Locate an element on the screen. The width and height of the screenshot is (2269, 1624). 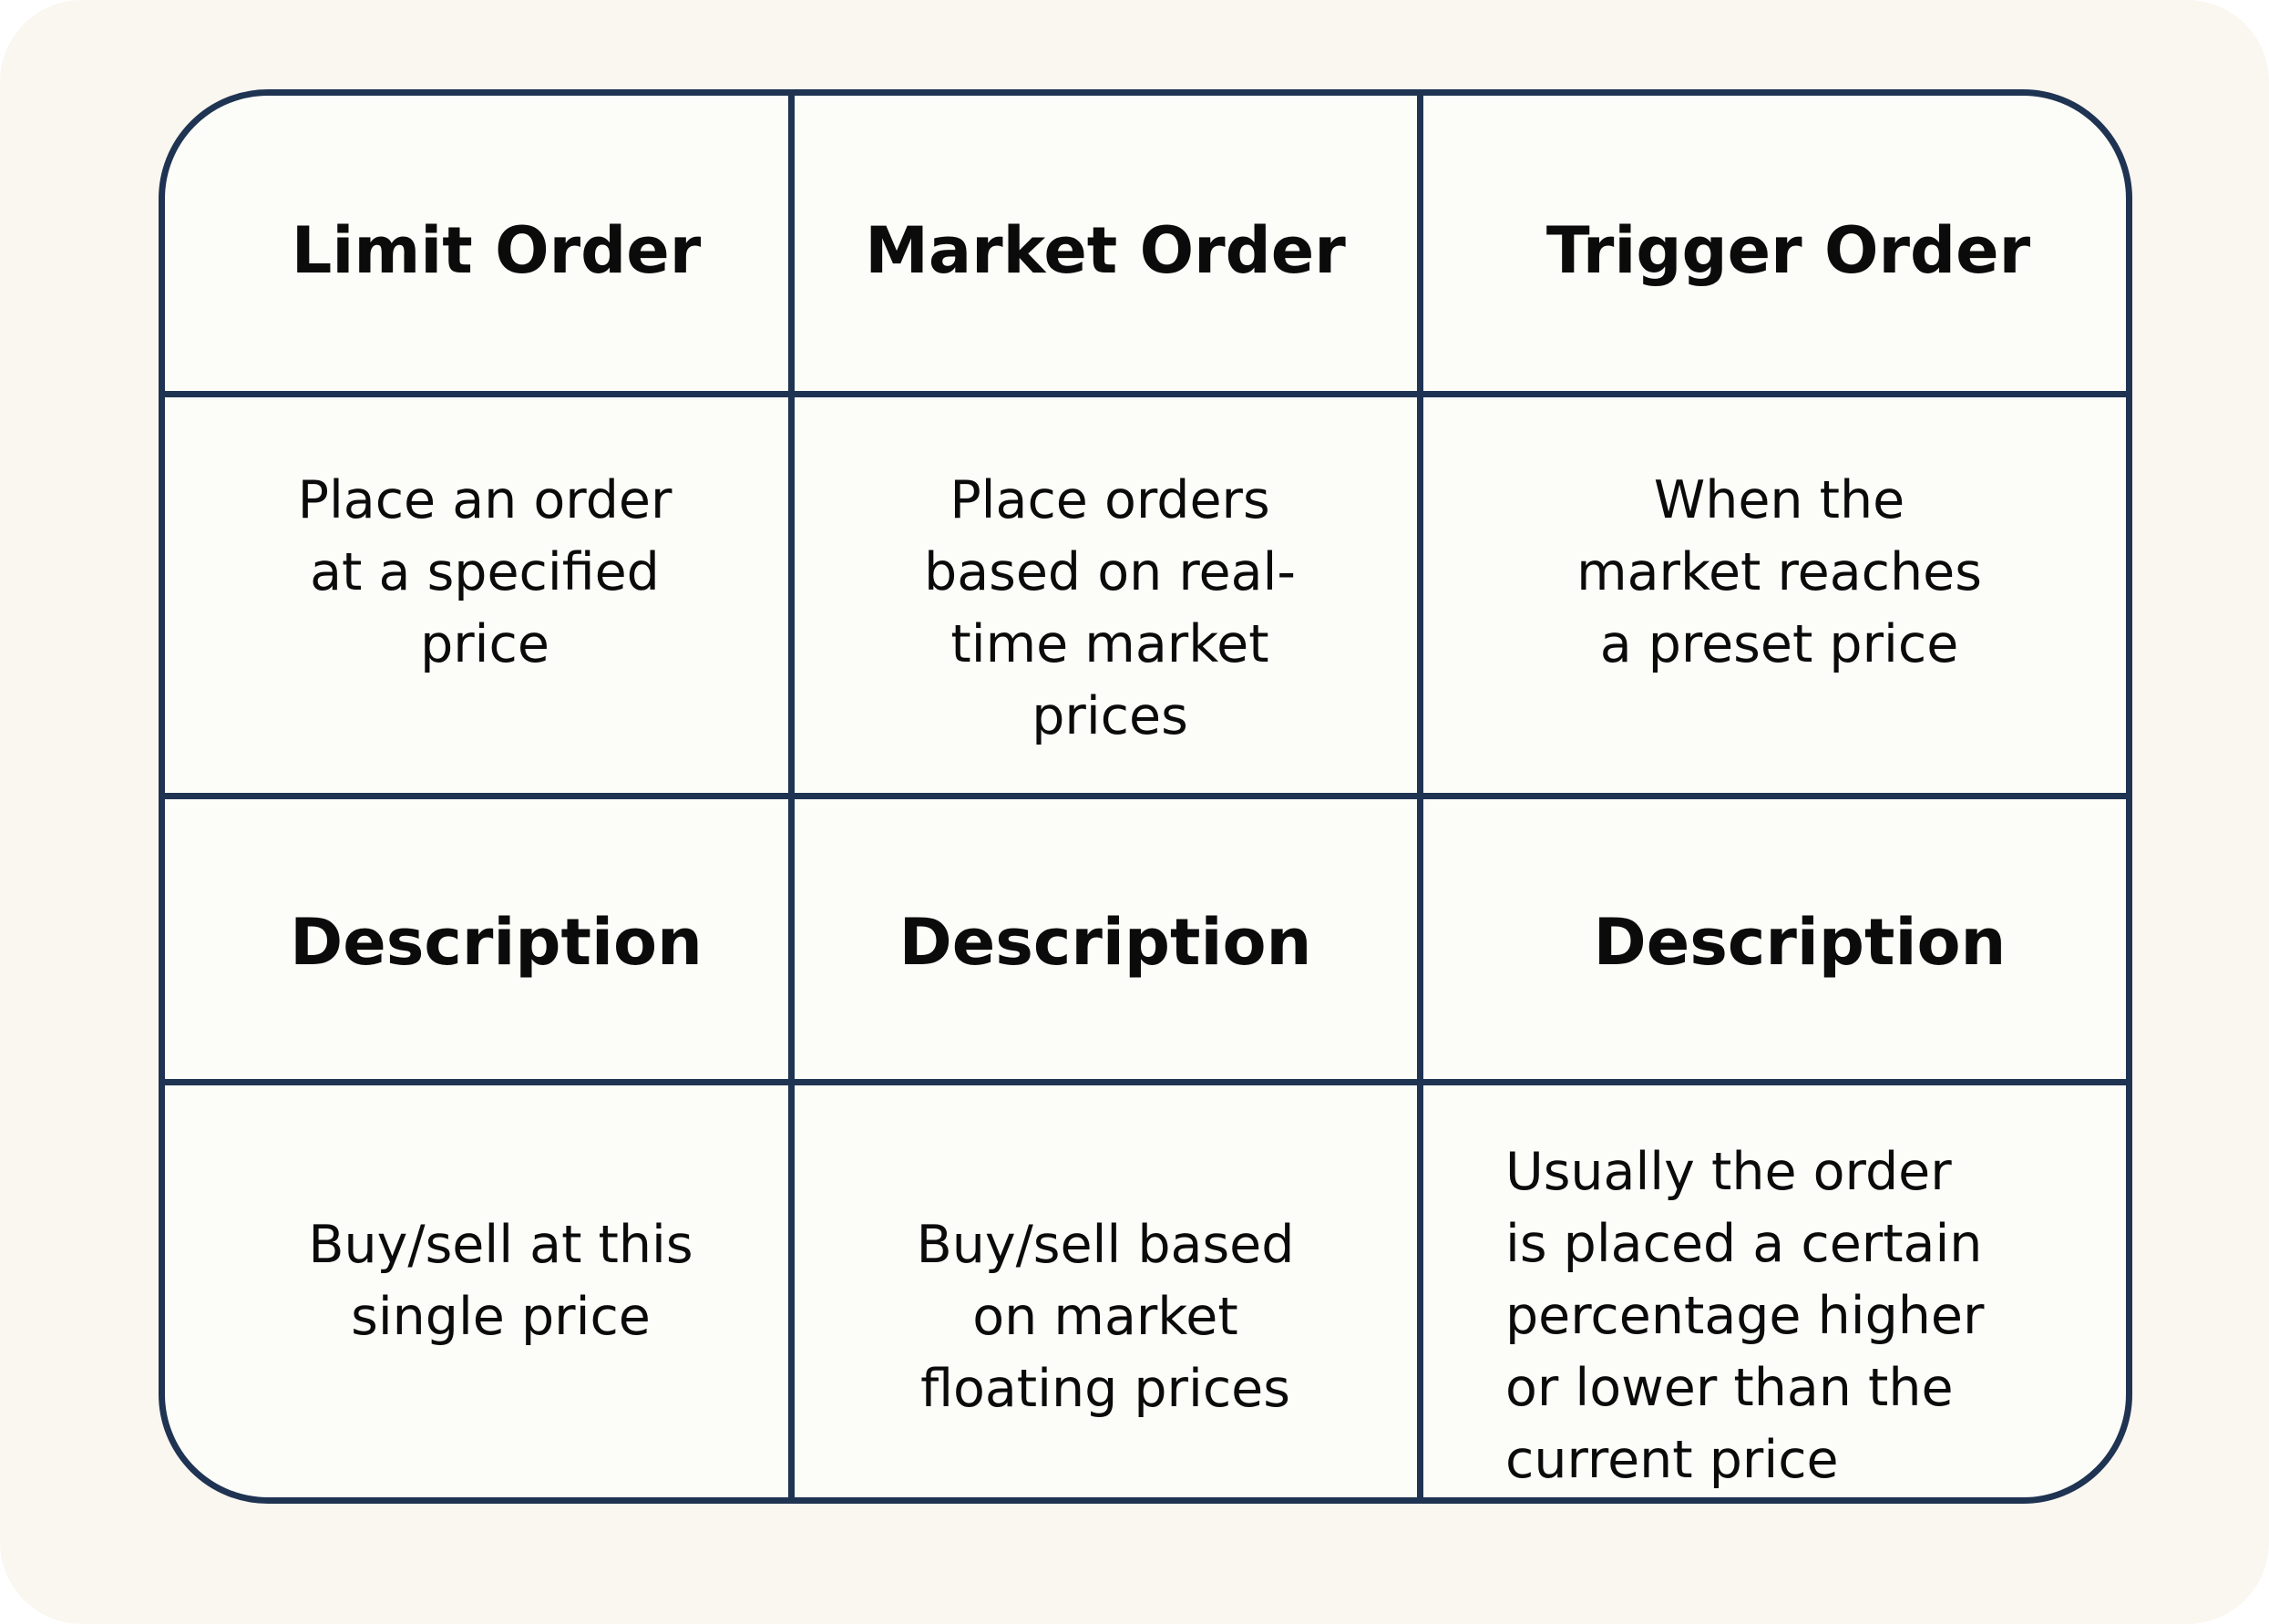
trigger-order-summary-cell: When the market reaches a preset price is located at coordinates (1773, 595).